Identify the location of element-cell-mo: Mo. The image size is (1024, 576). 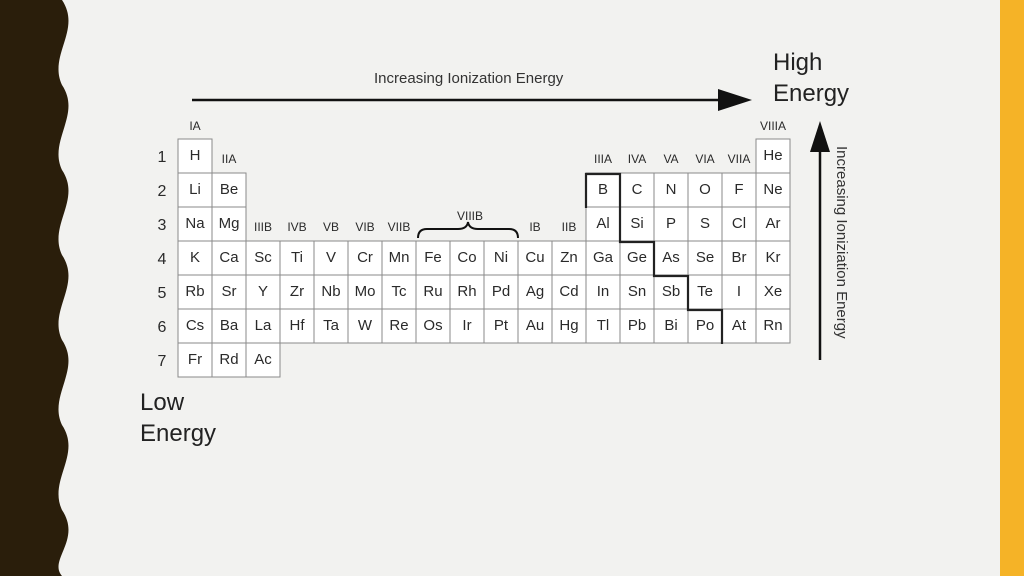
(365, 292).